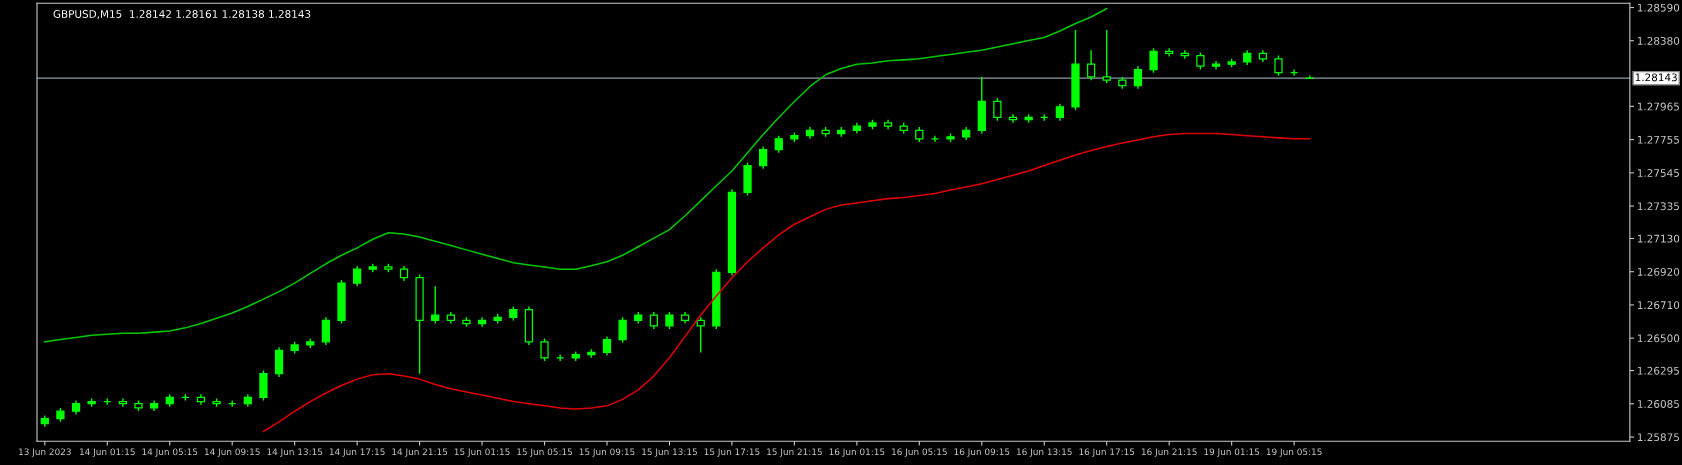  What do you see at coordinates (1658, 206) in the screenshot?
I see `y-tick-label: 1.27335` at bounding box center [1658, 206].